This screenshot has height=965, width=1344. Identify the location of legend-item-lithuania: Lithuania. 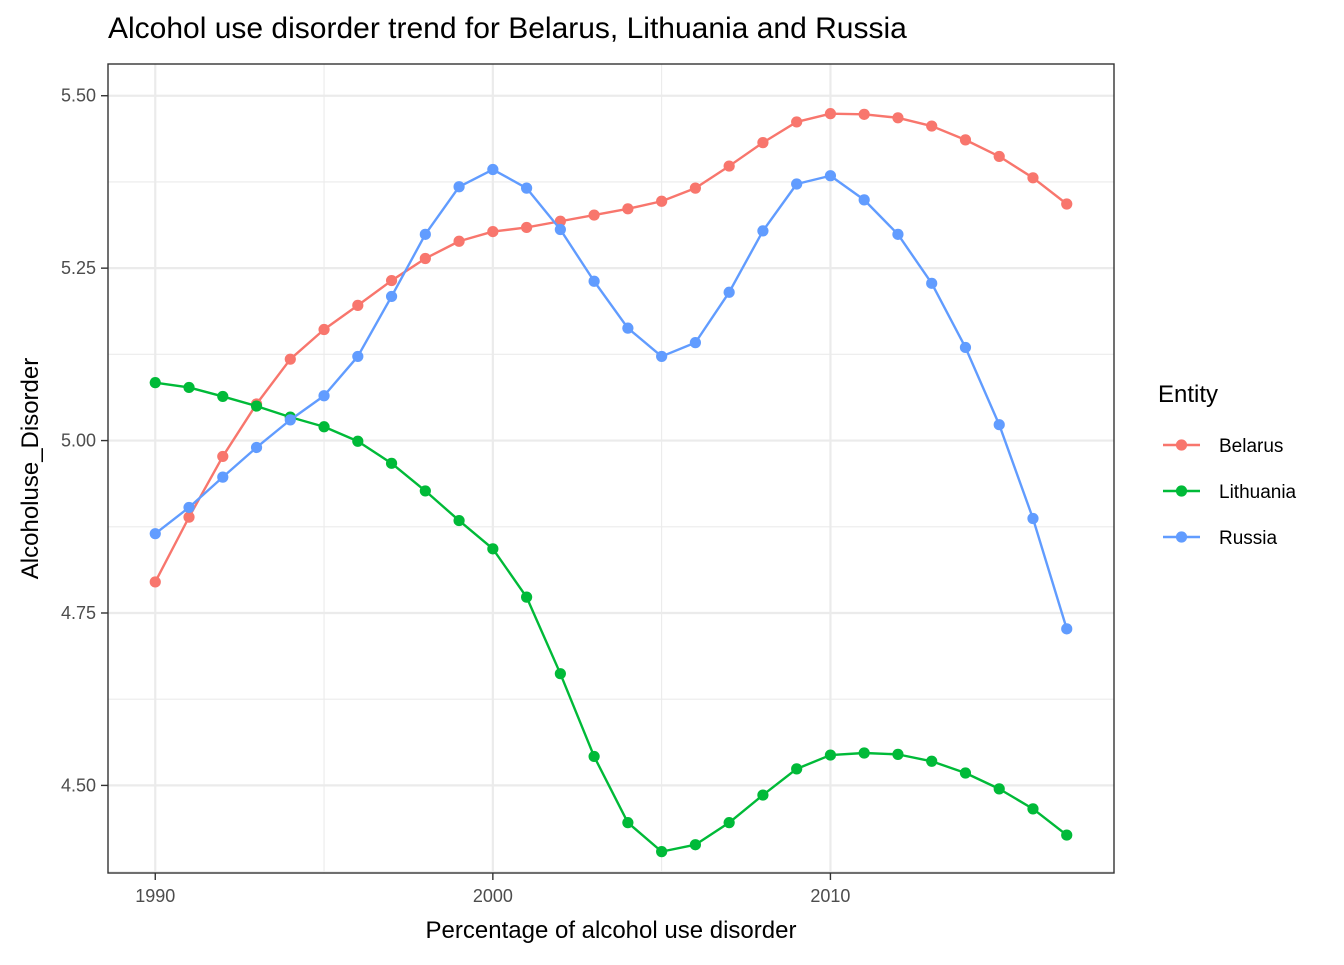
(1230, 492).